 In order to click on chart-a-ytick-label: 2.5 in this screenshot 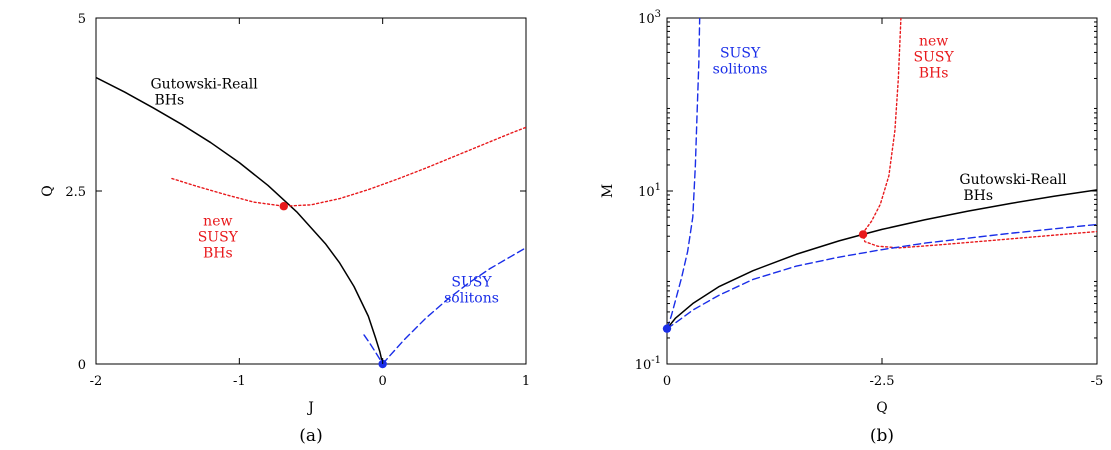, I will do `click(75, 192)`.